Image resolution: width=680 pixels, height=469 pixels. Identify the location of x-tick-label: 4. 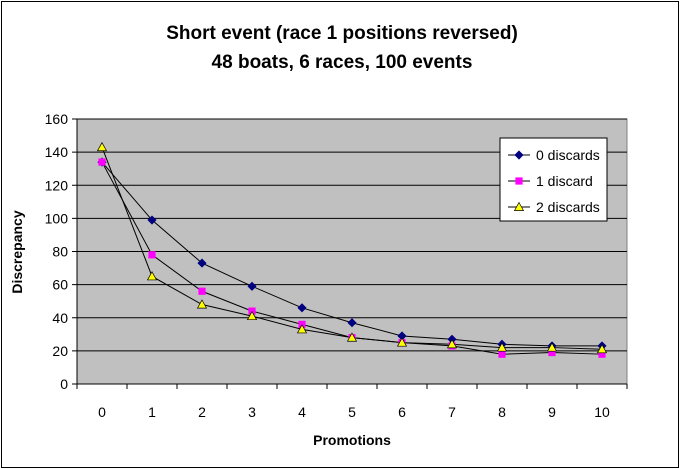
(302, 412).